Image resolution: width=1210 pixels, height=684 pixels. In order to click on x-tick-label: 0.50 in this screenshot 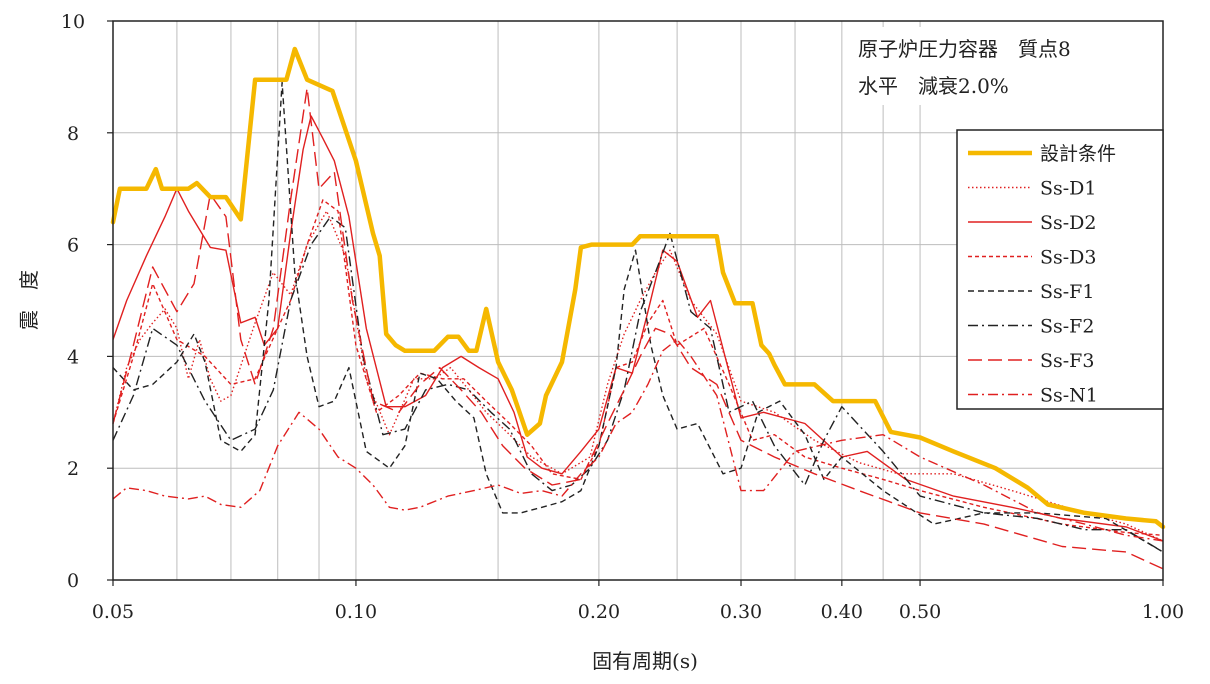, I will do `click(920, 612)`.